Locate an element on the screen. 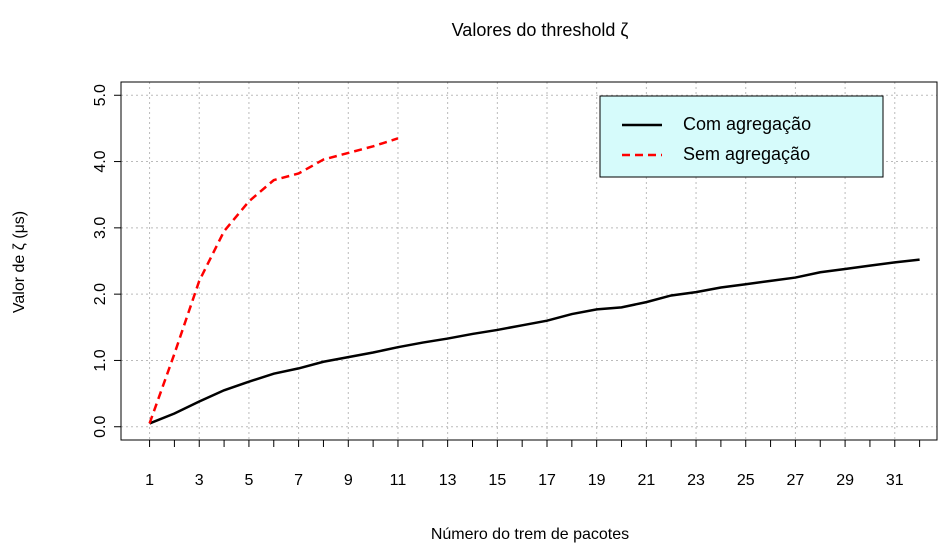 Image resolution: width=949 pixels, height=547 pixels. x-tick-label: 31 is located at coordinates (895, 480).